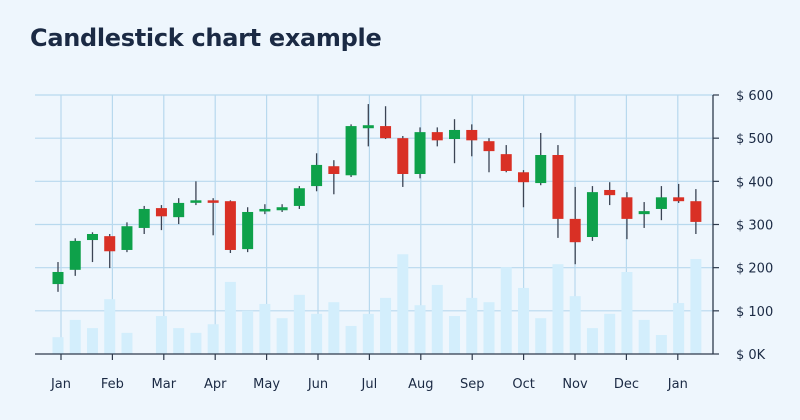 The width and height of the screenshot is (800, 420). Describe the element at coordinates (112, 384) in the screenshot. I see `x-tick-label: Feb` at that location.